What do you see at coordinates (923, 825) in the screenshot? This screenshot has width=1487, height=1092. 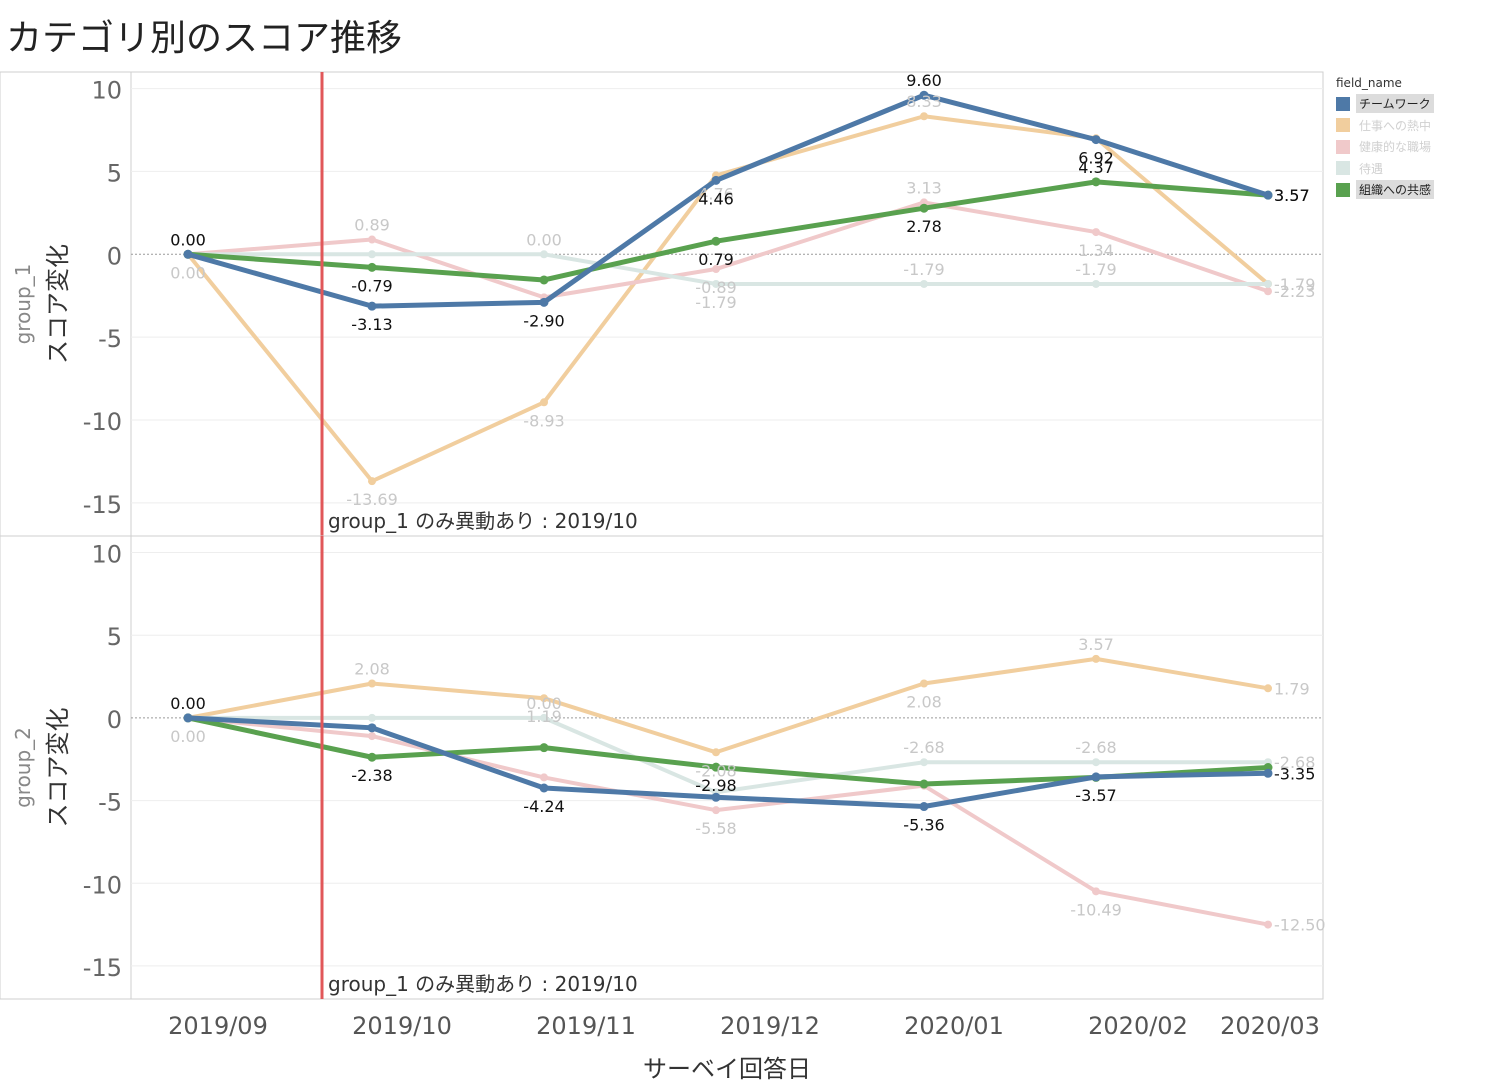 I see `data-label: -5.36` at bounding box center [923, 825].